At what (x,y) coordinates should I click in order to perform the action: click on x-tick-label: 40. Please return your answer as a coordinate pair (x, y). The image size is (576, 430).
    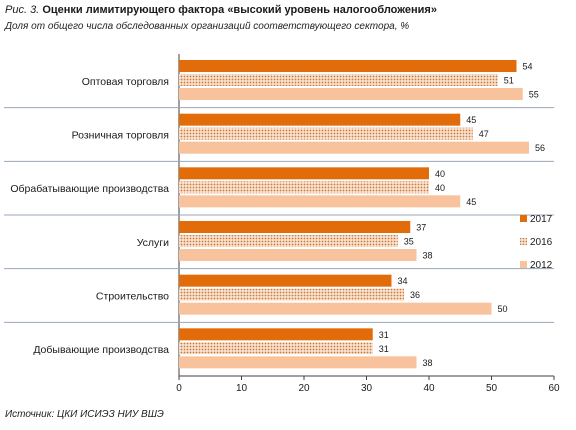
    Looking at the image, I should click on (429, 388).